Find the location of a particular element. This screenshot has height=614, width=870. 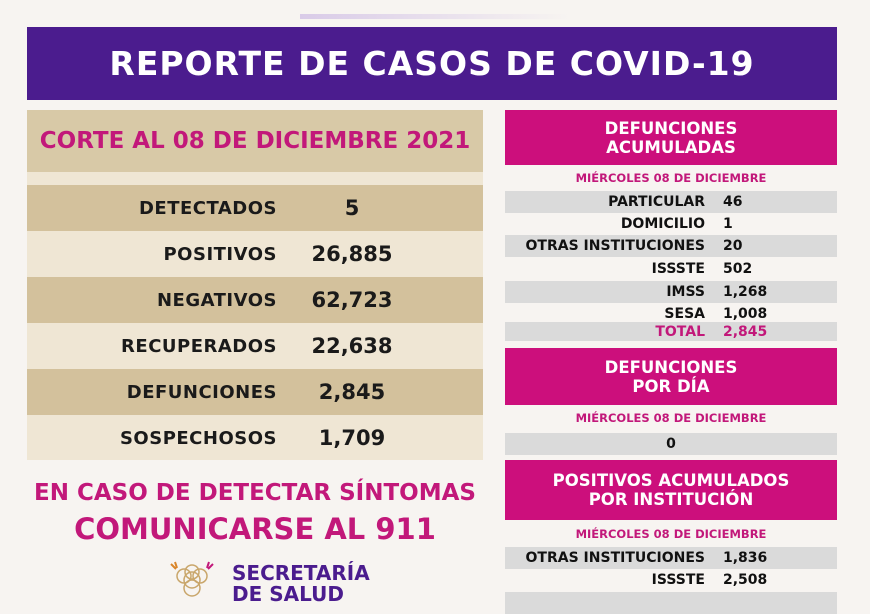

row-value: 1,709 is located at coordinates (352, 438).